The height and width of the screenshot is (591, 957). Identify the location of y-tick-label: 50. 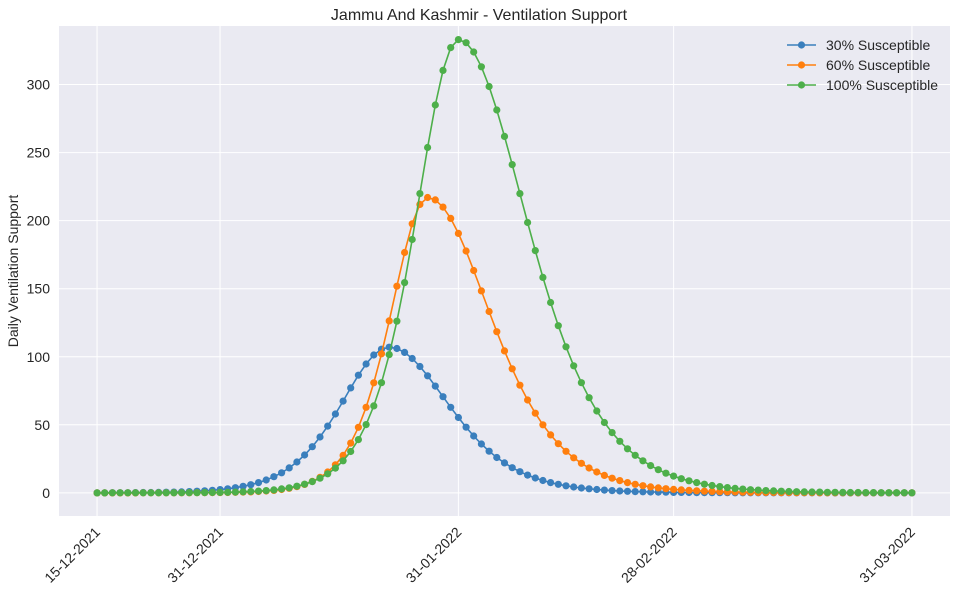
(42, 425).